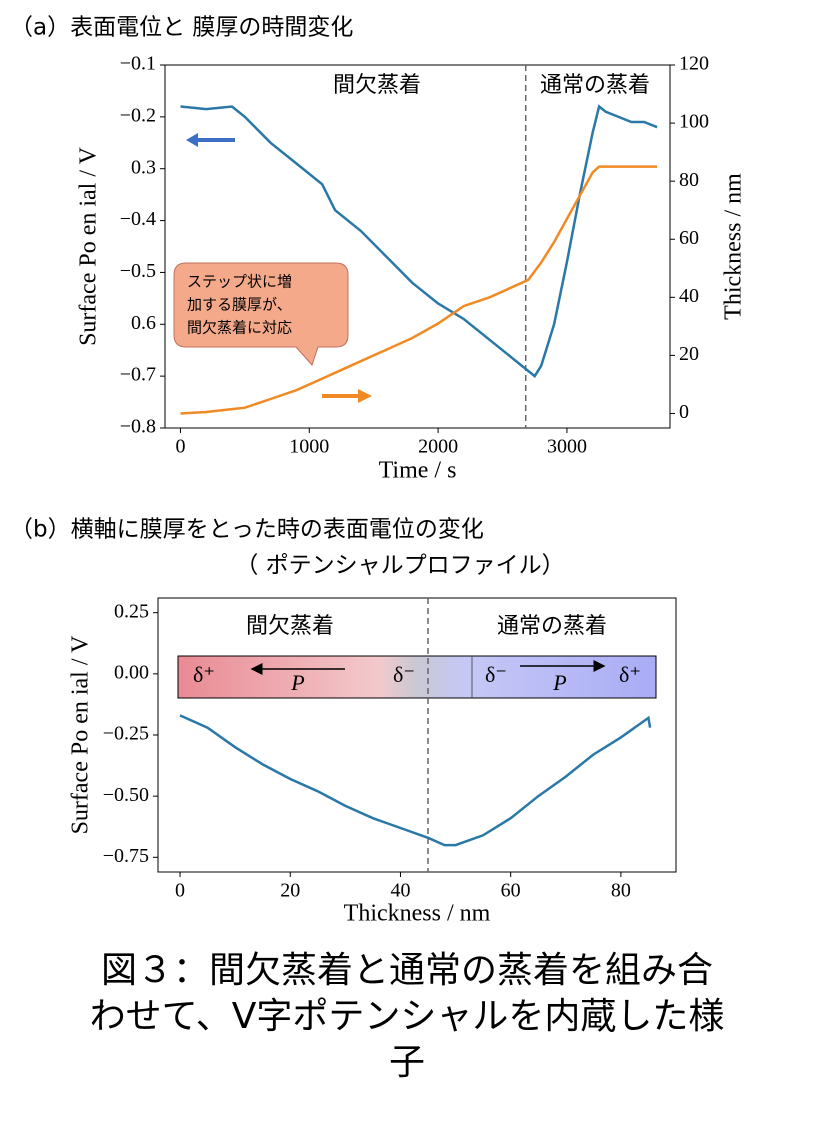 The image size is (815, 1132). What do you see at coordinates (138, 115) in the screenshot?
I see `y-tick-label: −0.2` at bounding box center [138, 115].